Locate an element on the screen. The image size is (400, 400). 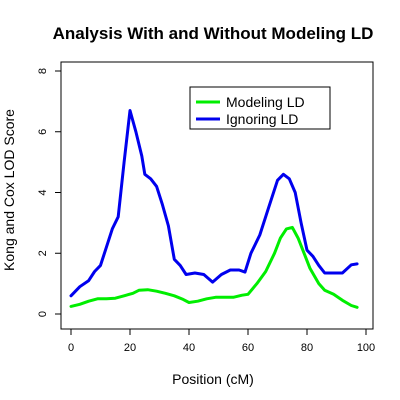
y-tick-label: 2 is located at coordinates (43, 253).